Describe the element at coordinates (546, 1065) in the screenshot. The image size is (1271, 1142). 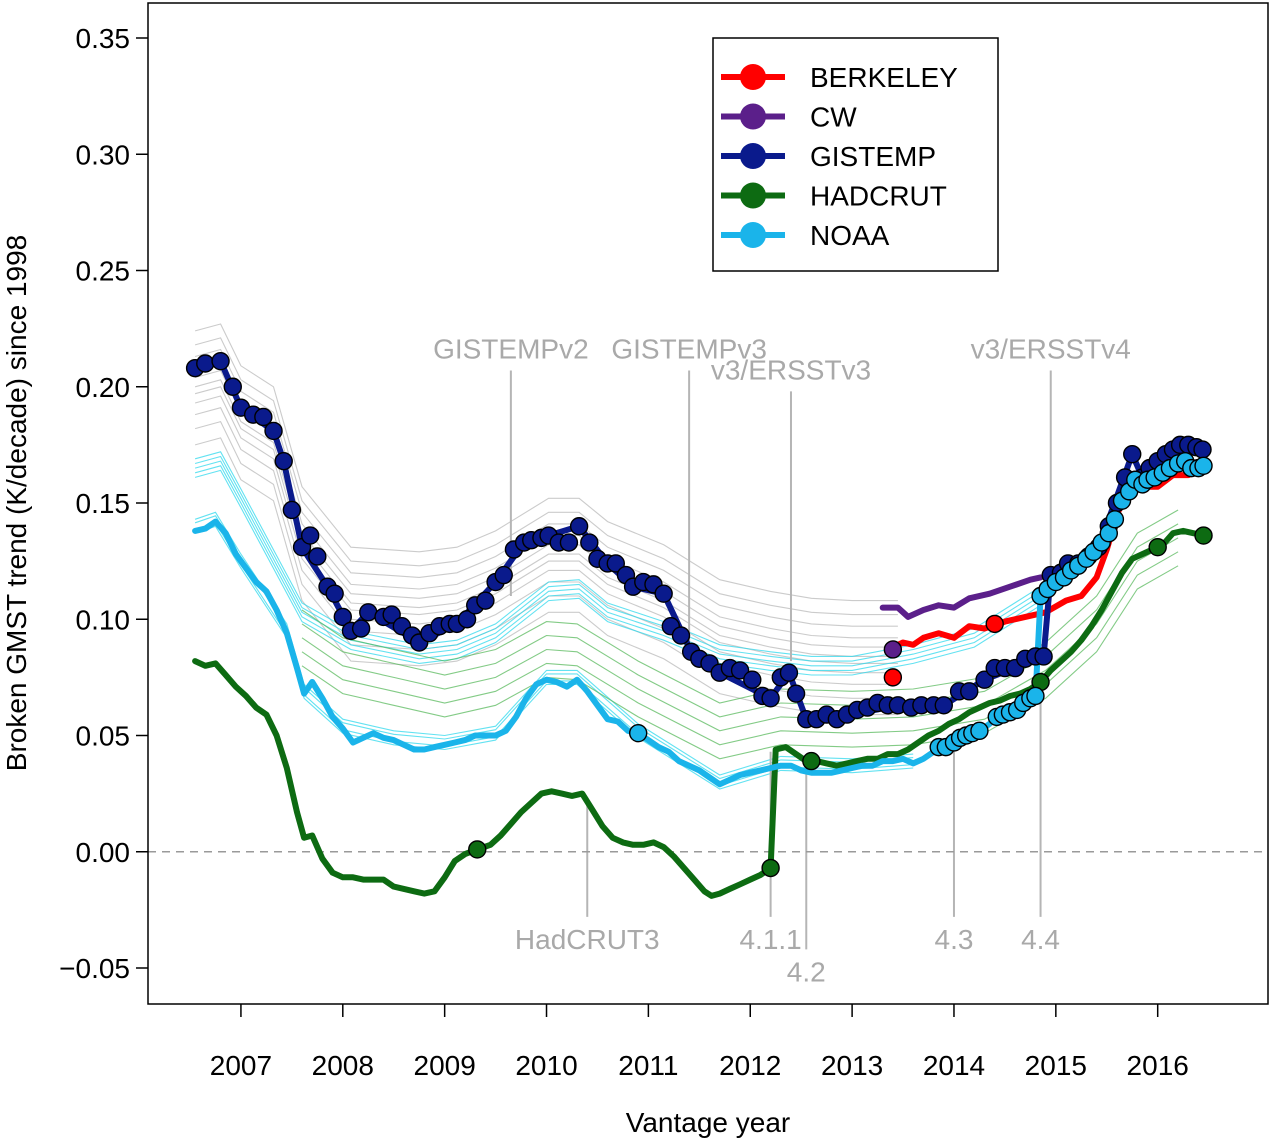
I see `x-tick-label-3: 2010` at that location.